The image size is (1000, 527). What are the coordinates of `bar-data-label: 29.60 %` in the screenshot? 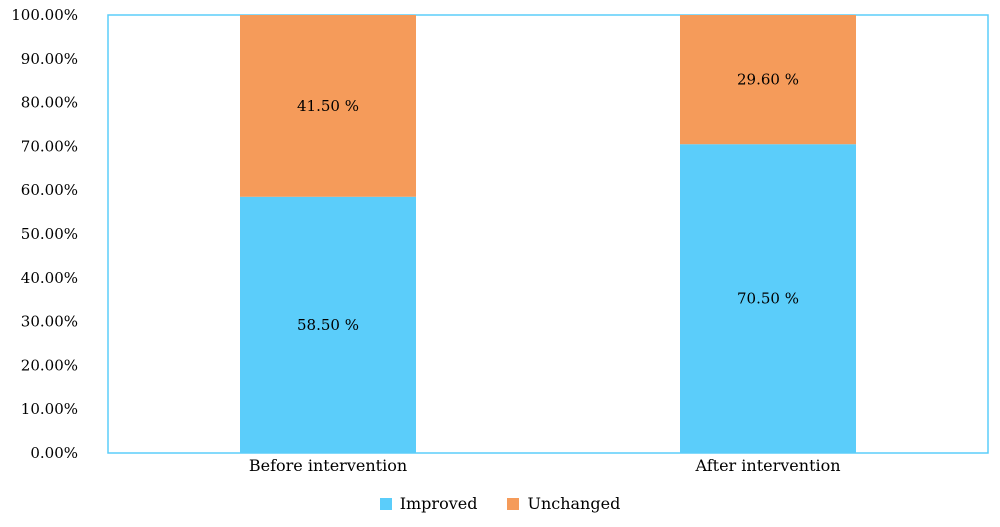 It's located at (768, 80).